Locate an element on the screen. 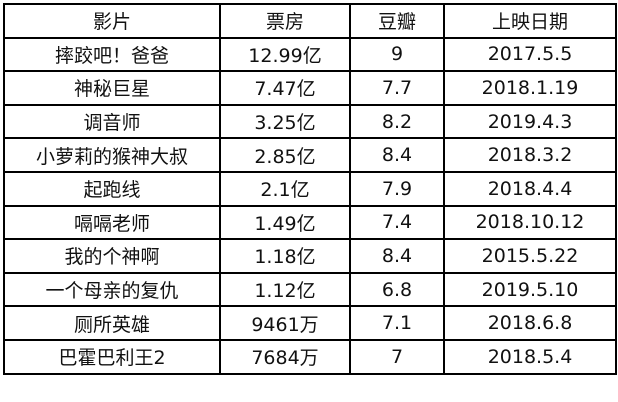 This screenshot has height=402, width=618. box-office-cell: 12.99亿 is located at coordinates (285, 54).